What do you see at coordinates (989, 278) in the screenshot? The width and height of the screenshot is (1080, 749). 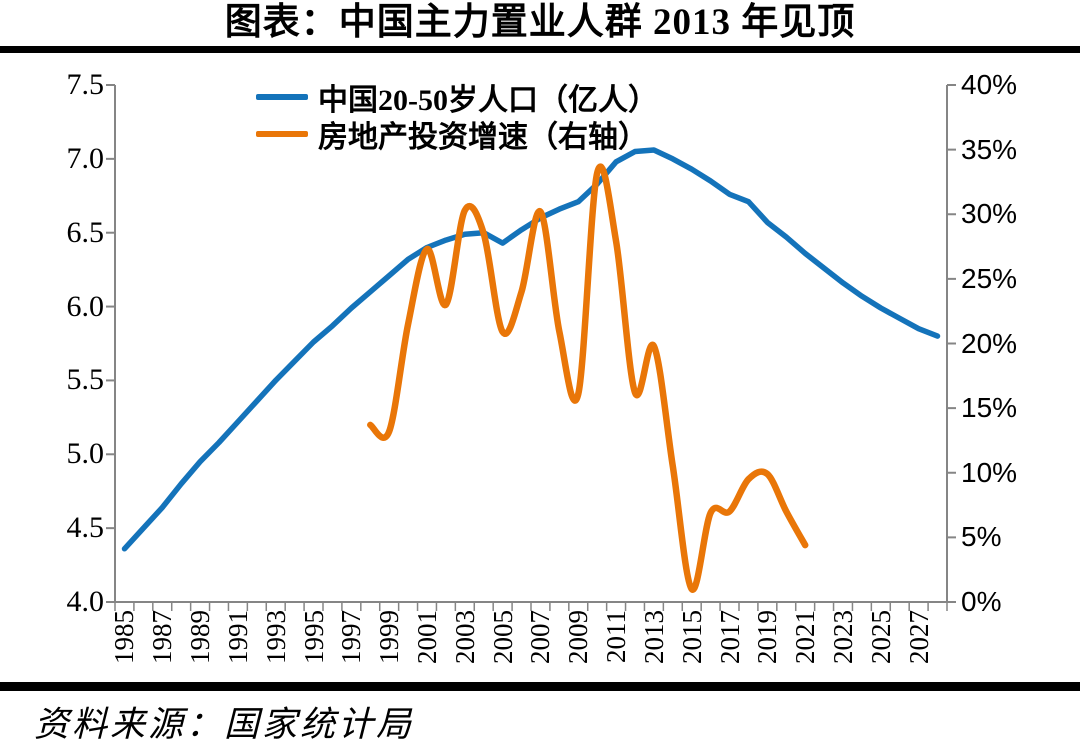 I see `right-axis-tick-label: 25%` at bounding box center [989, 278].